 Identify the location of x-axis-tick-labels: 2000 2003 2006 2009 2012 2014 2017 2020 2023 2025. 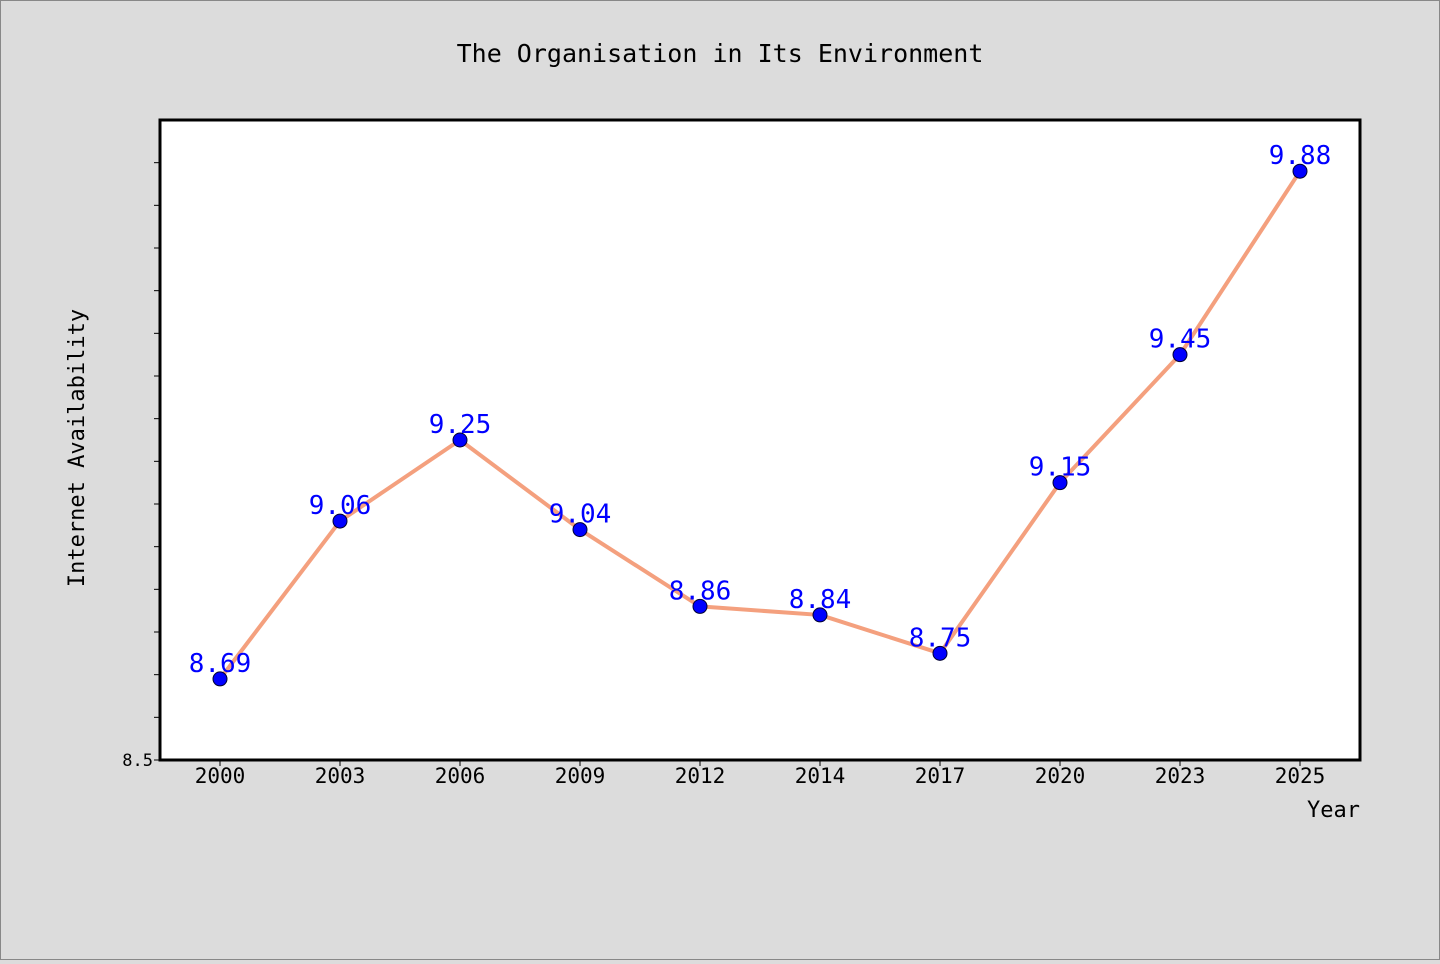
(760, 774).